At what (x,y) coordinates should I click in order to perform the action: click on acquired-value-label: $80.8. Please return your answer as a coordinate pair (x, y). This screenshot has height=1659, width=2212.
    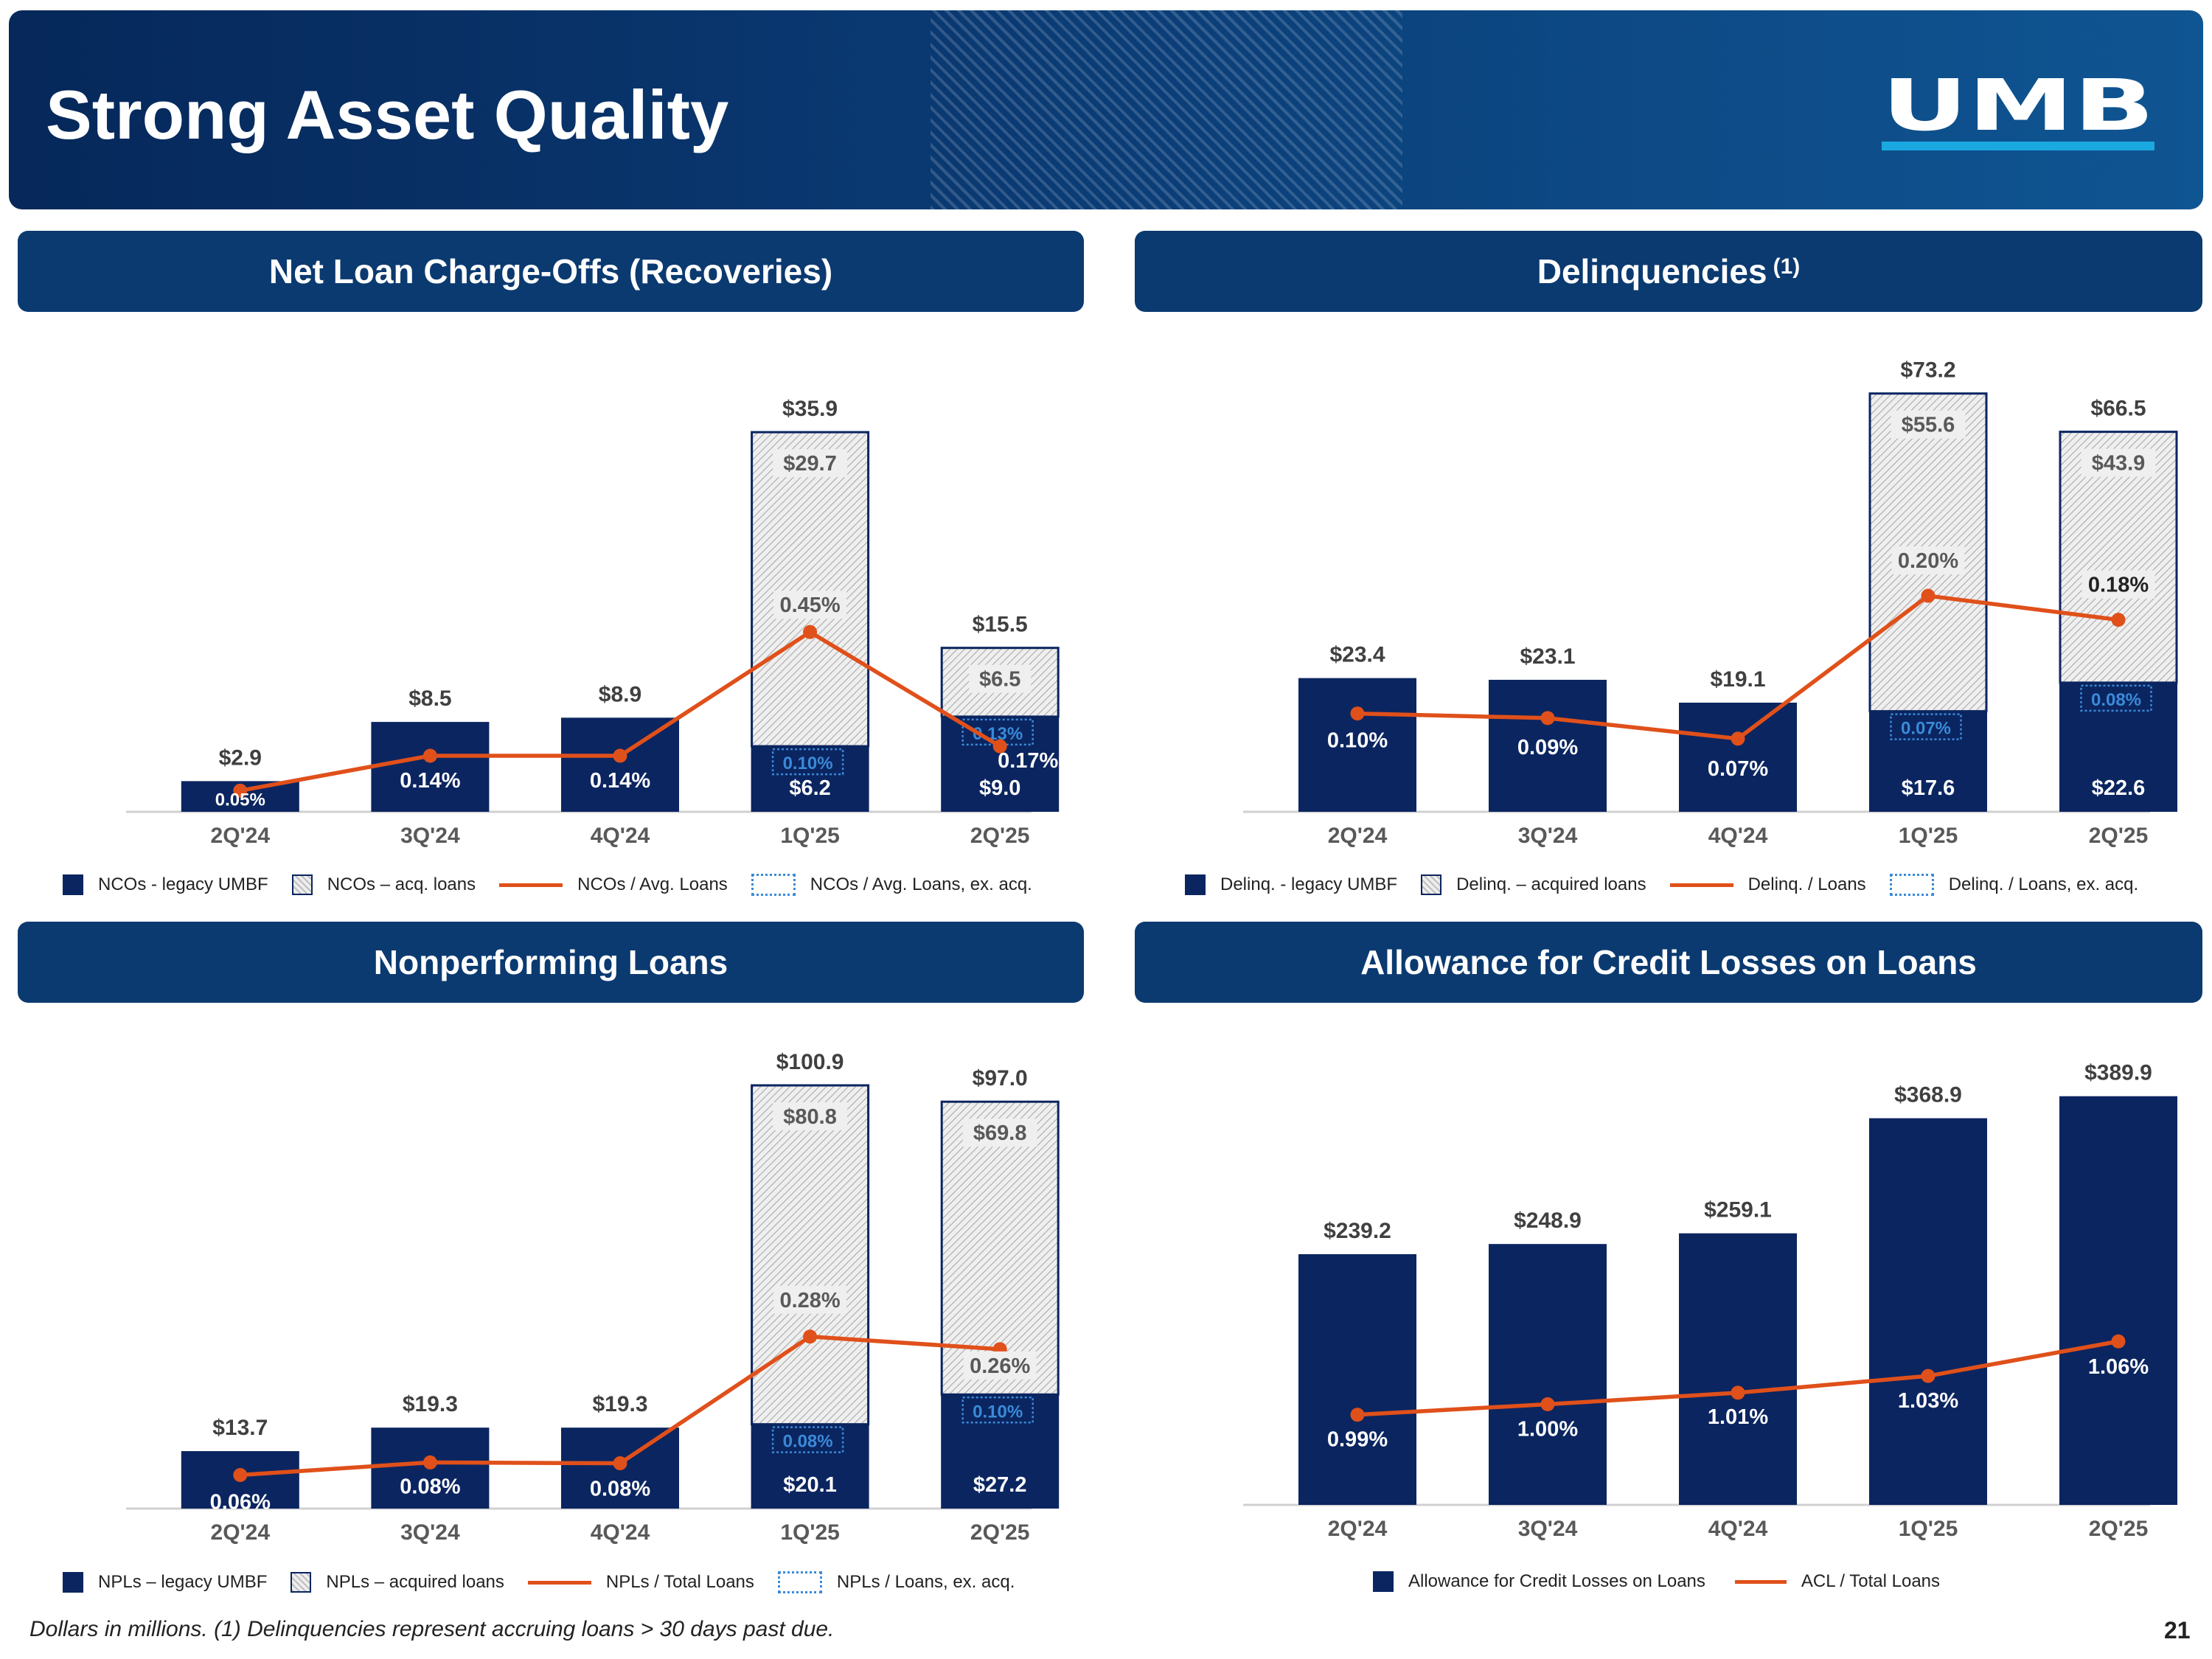
    Looking at the image, I should click on (810, 1117).